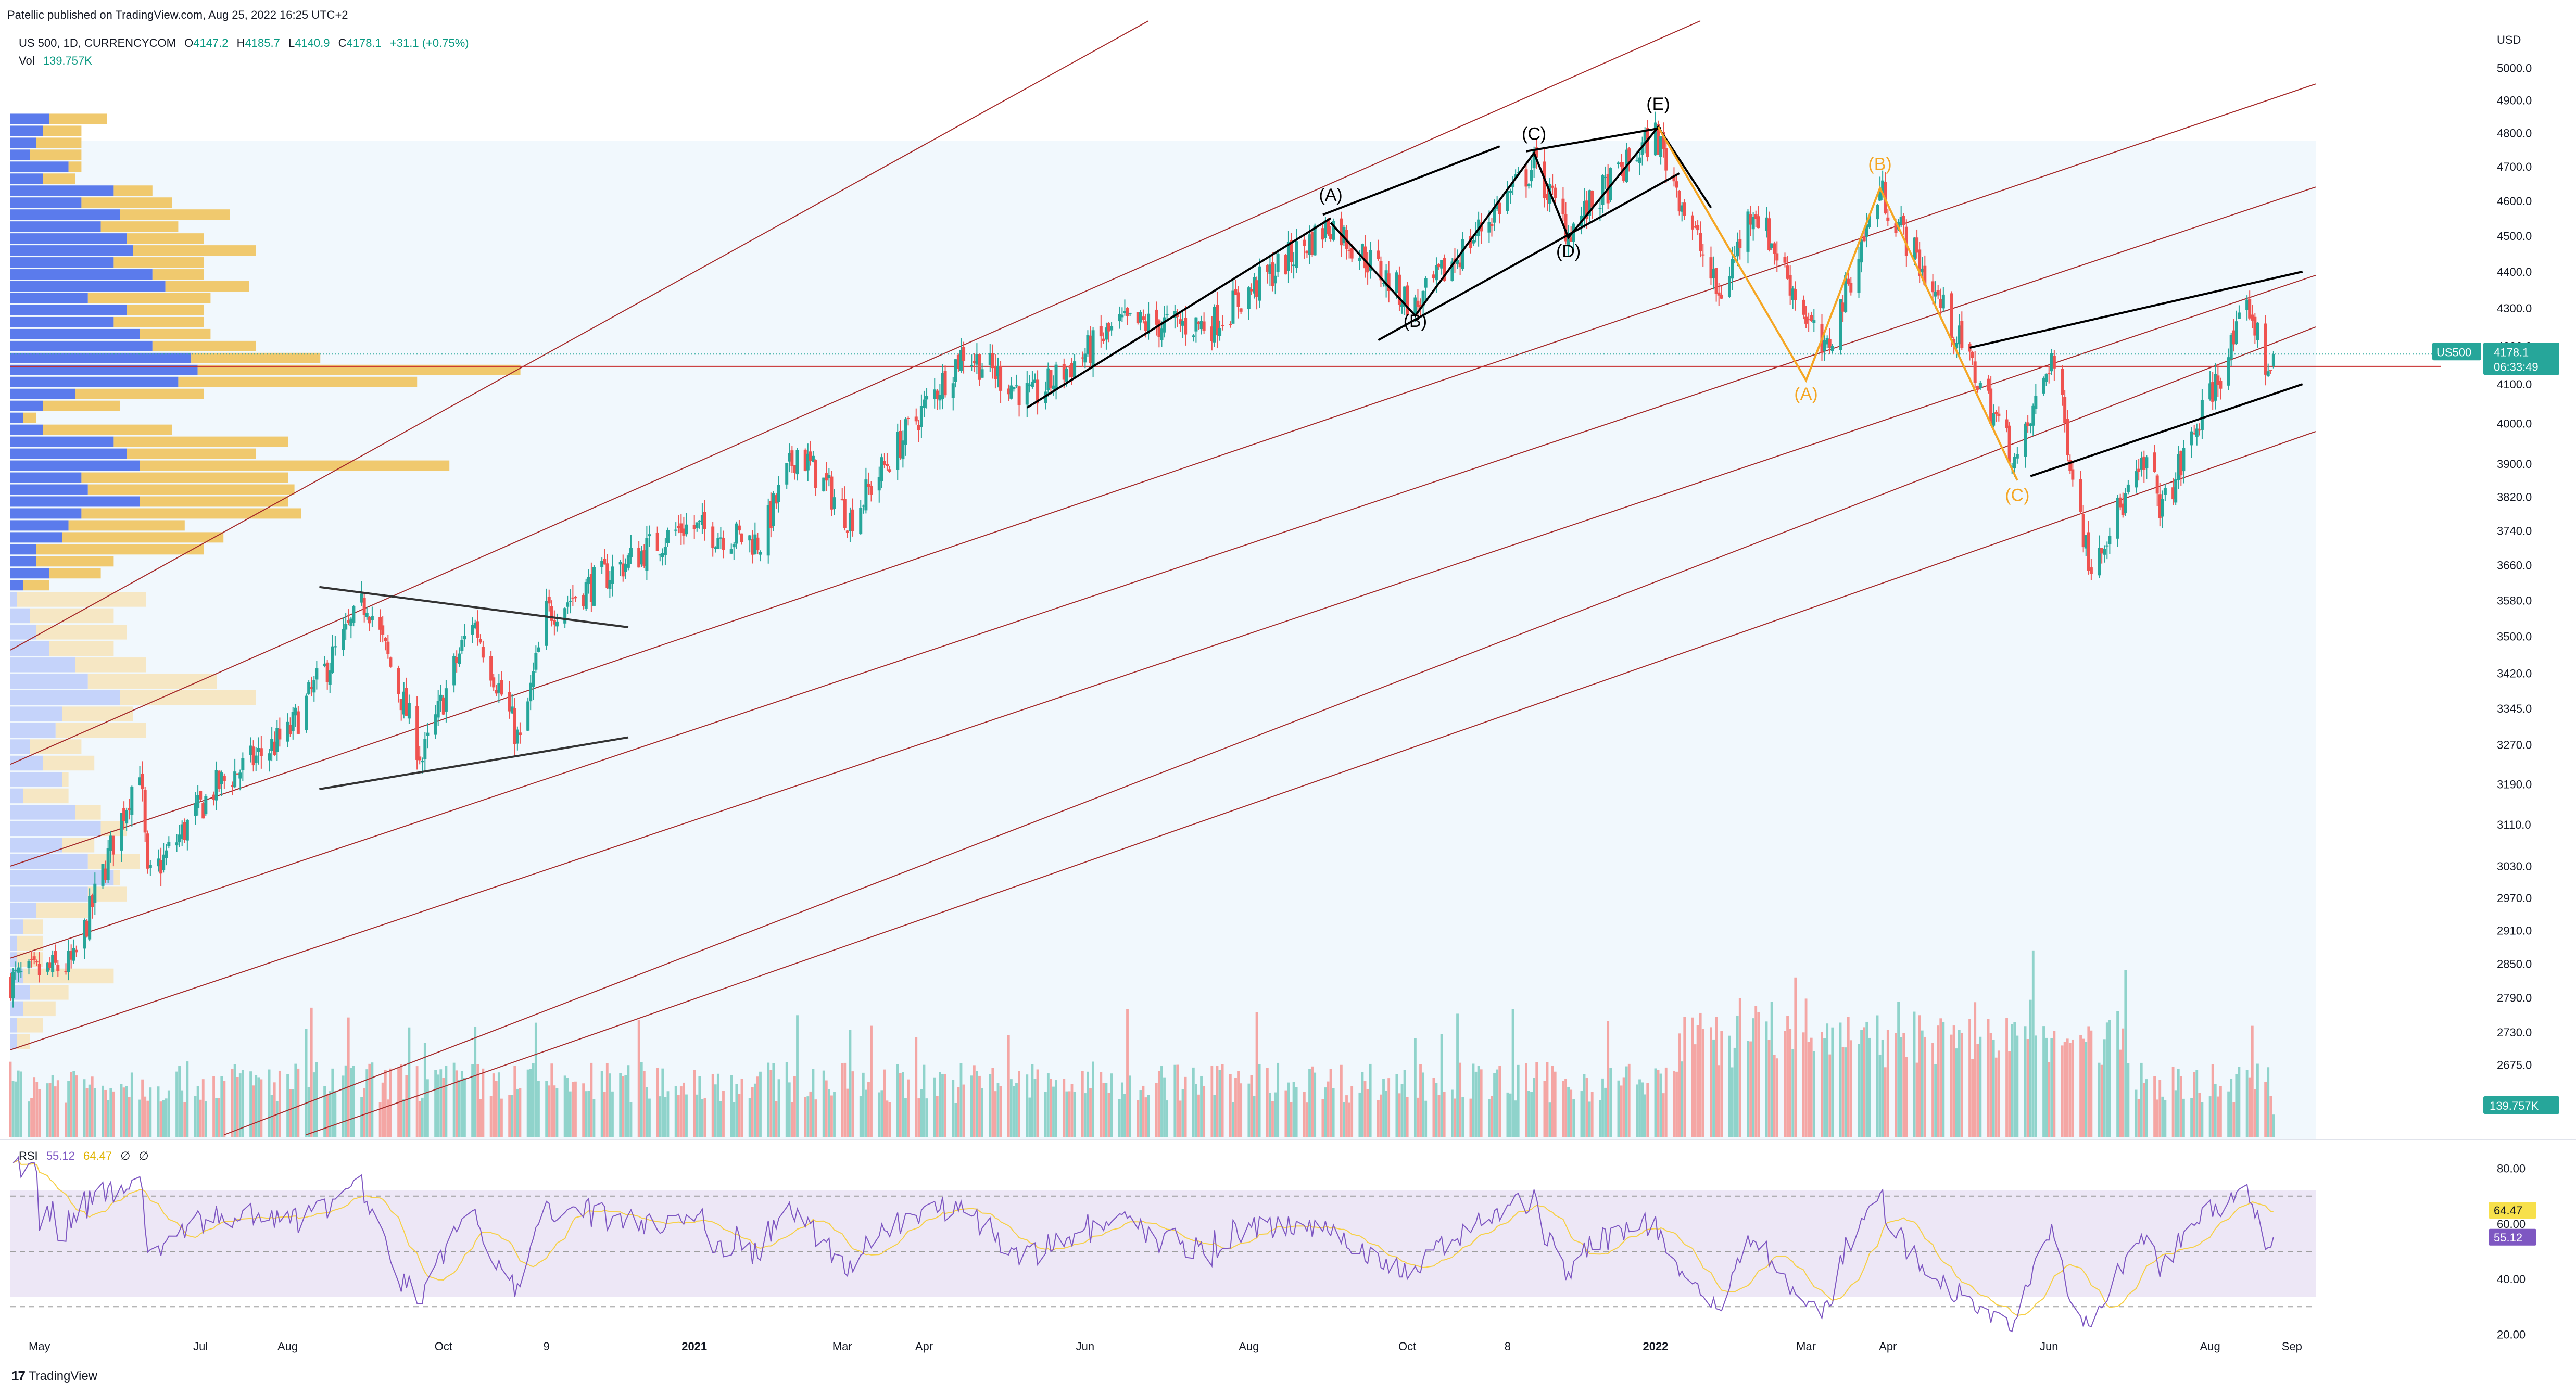 This screenshot has width=2576, height=1394. What do you see at coordinates (312, 43) in the screenshot?
I see `low-value: 4140.9` at bounding box center [312, 43].